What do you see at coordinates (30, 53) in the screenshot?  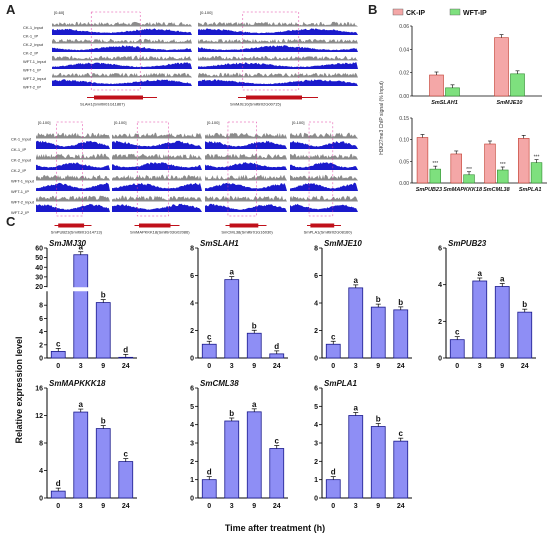 I see `track-label: CK-2_IP` at bounding box center [30, 53].